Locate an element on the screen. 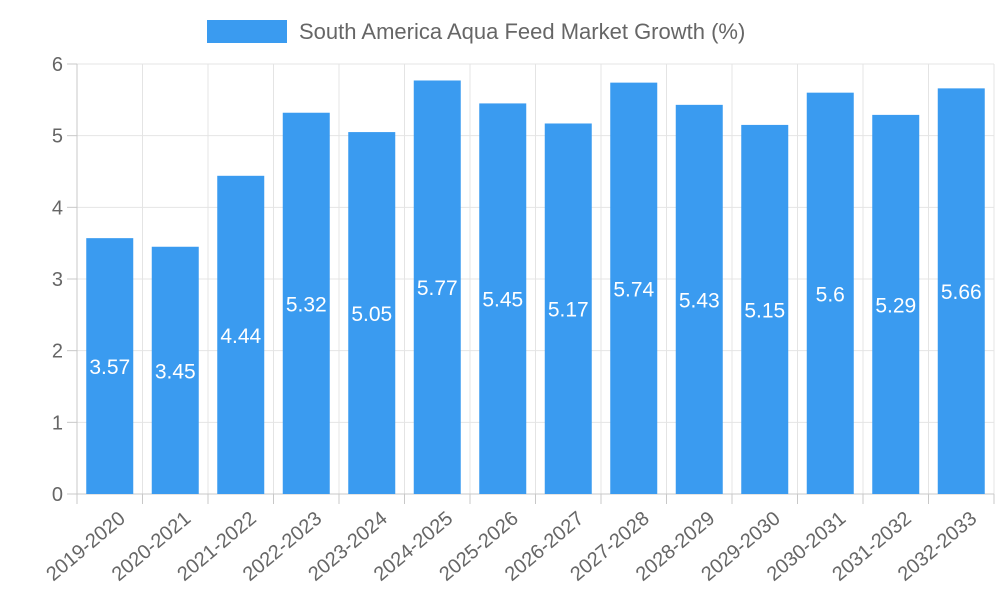 This screenshot has width=1000, height=600. data-label: 3.45 is located at coordinates (175, 371).